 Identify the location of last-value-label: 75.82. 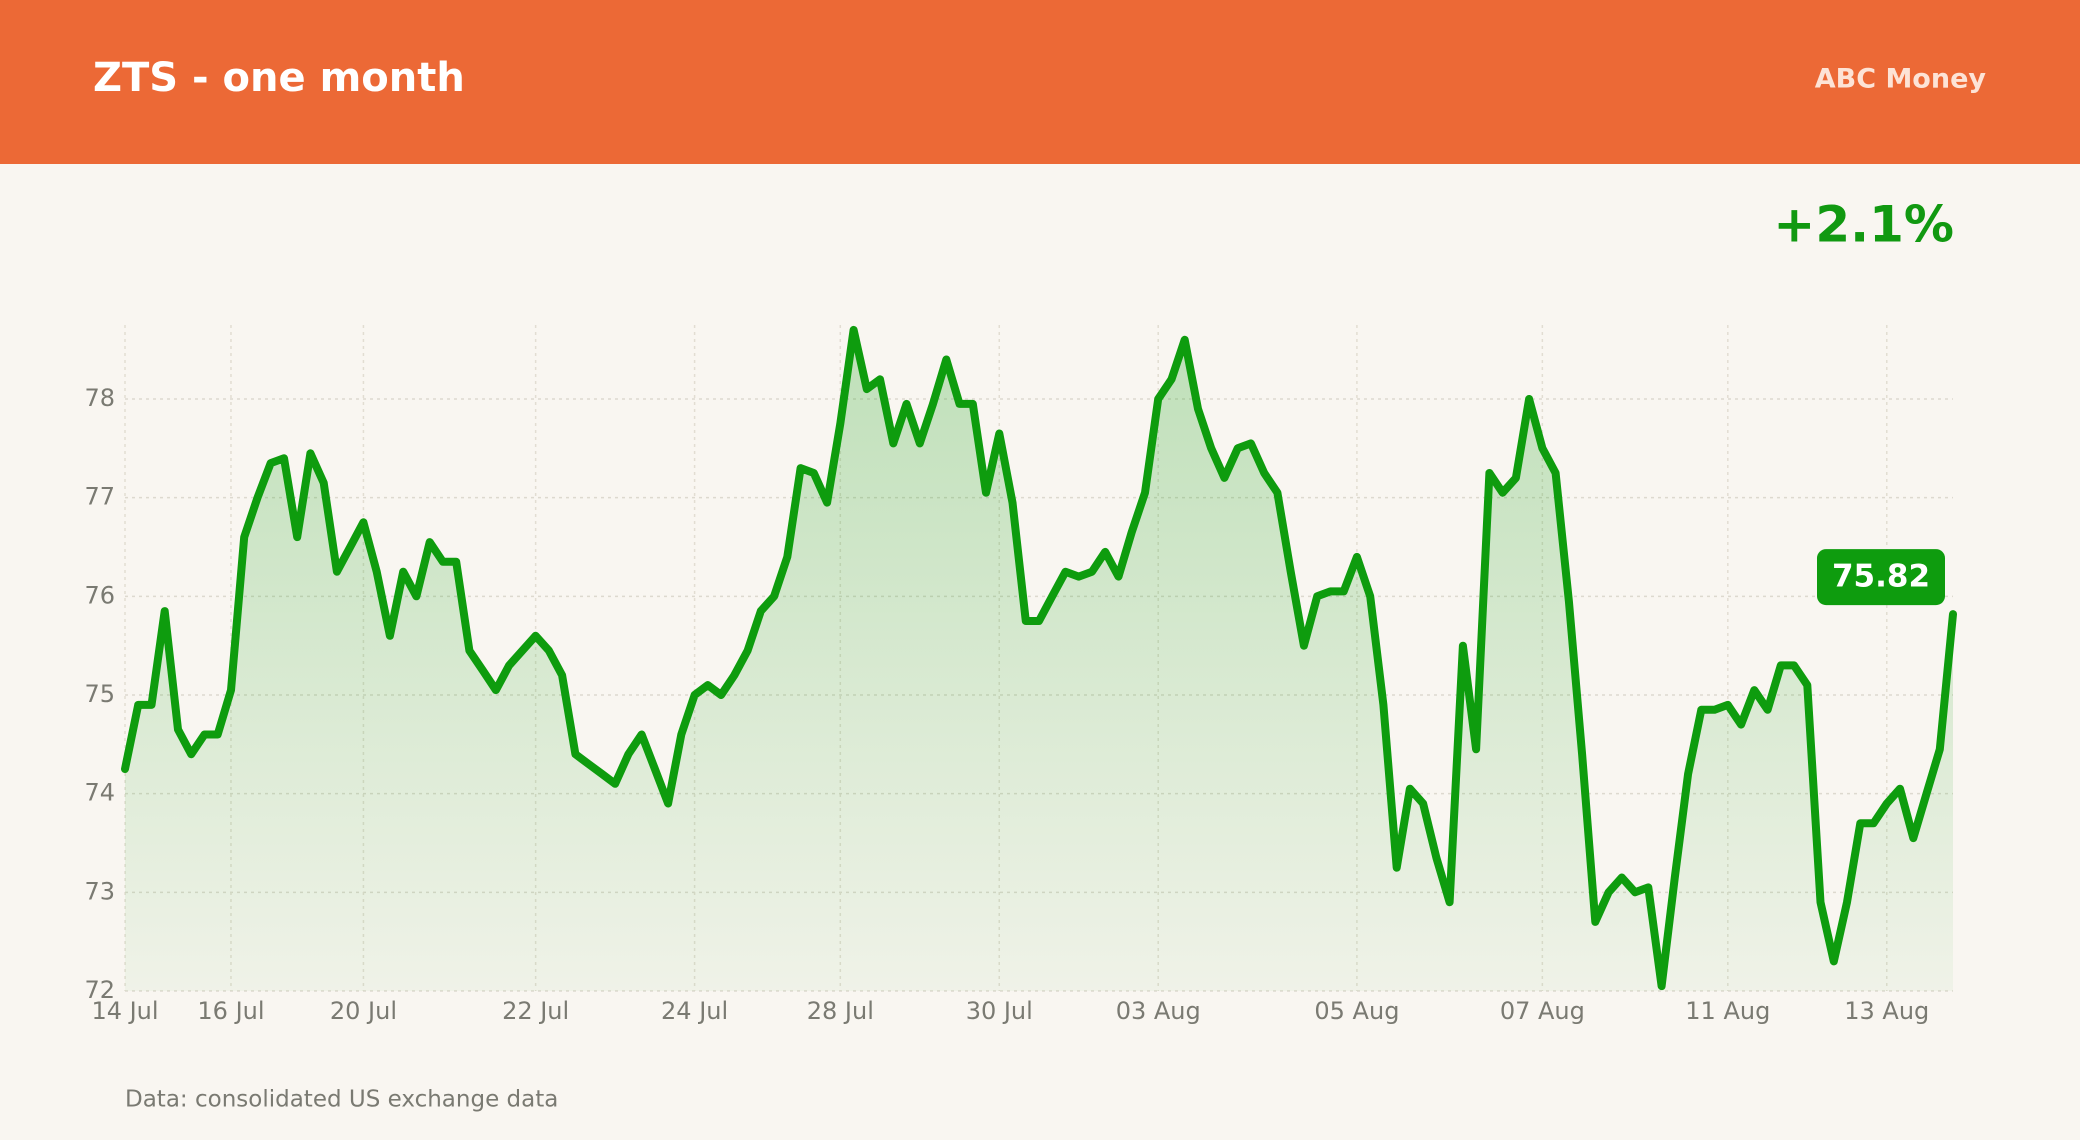
(1881, 577).